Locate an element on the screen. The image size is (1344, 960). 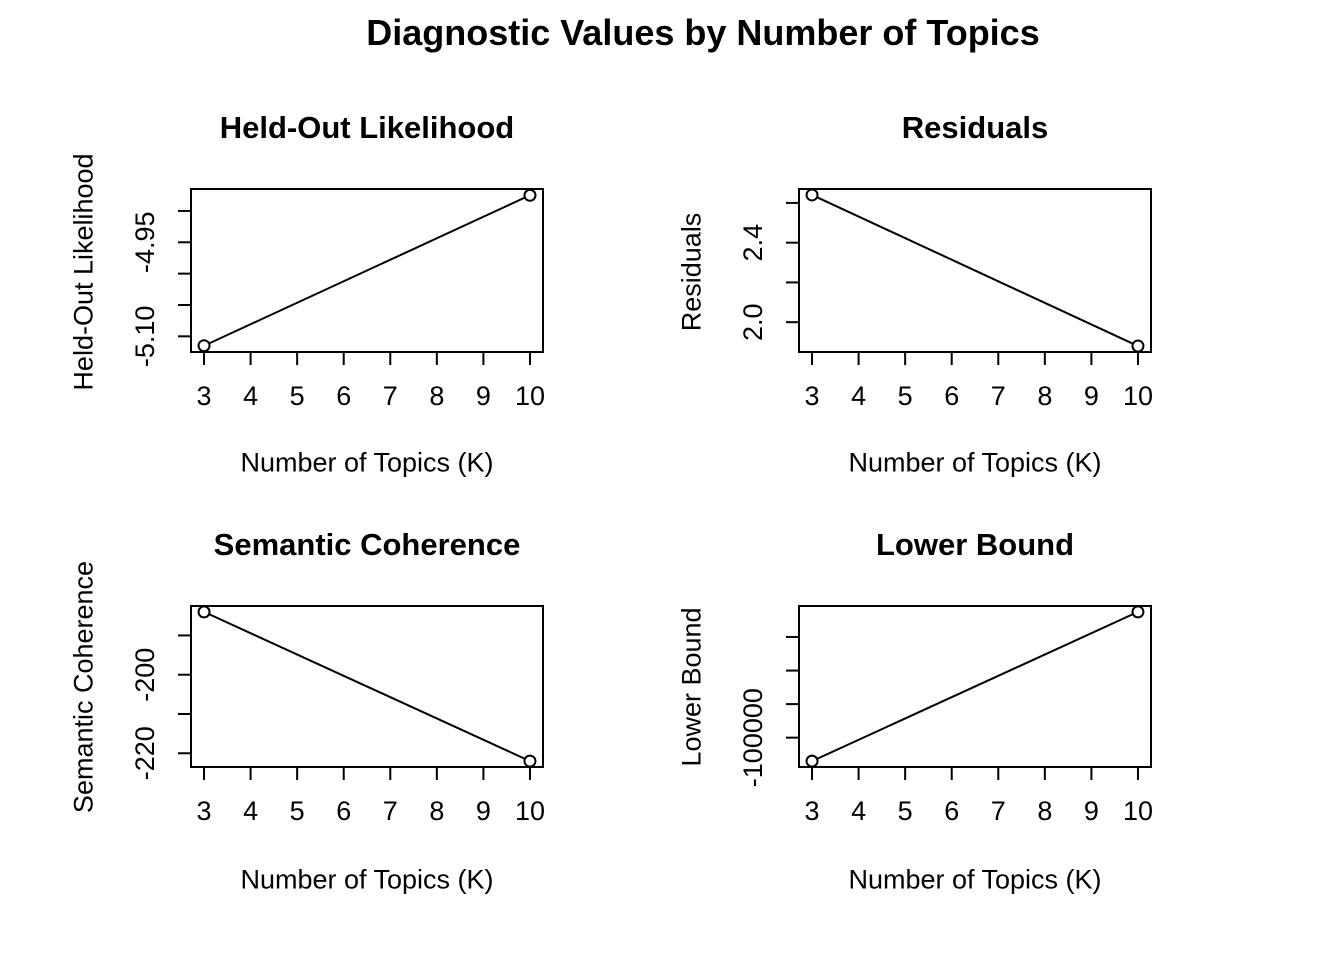
main-title: Diagnostic Values by Number of Topics is located at coordinates (703, 32).